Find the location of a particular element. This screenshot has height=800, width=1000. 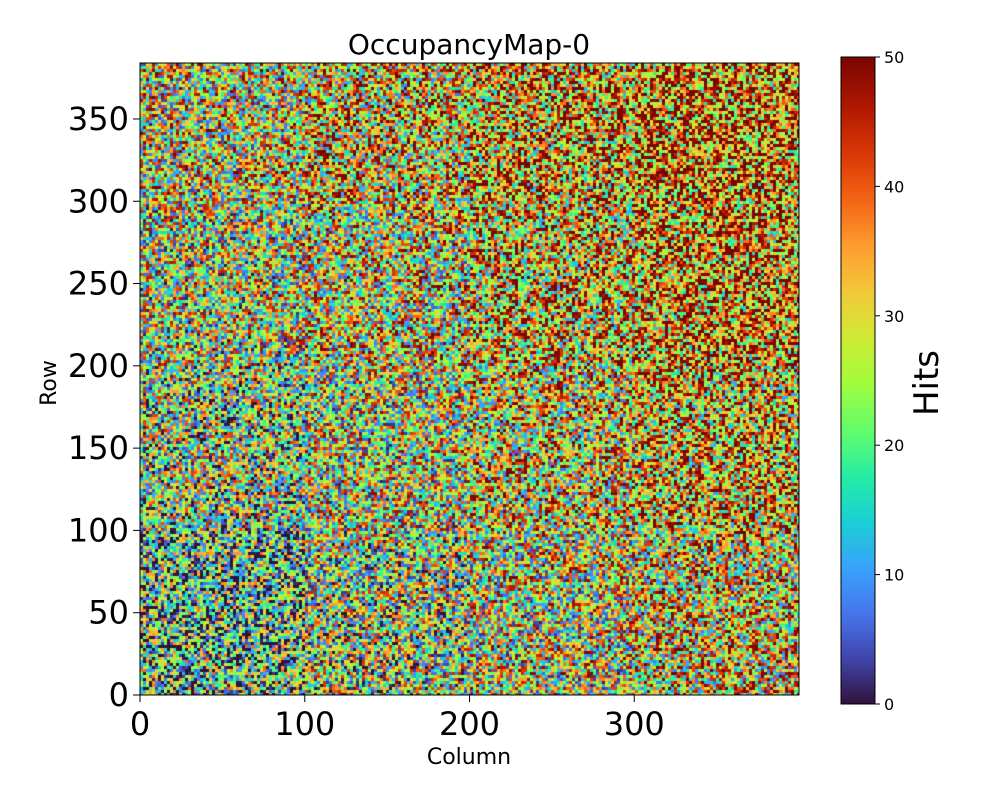

colorbar-tick-label: 30 is located at coordinates (894, 316).